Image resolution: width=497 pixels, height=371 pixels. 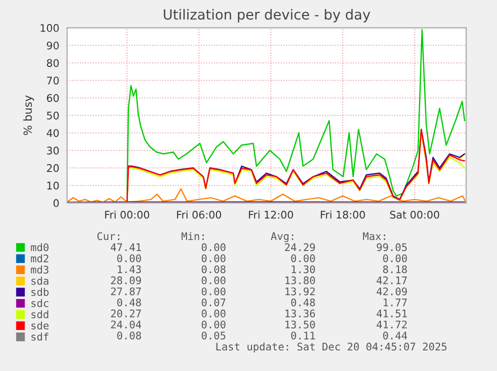 I want to click on text: 13.36, so click(x=300, y=314).